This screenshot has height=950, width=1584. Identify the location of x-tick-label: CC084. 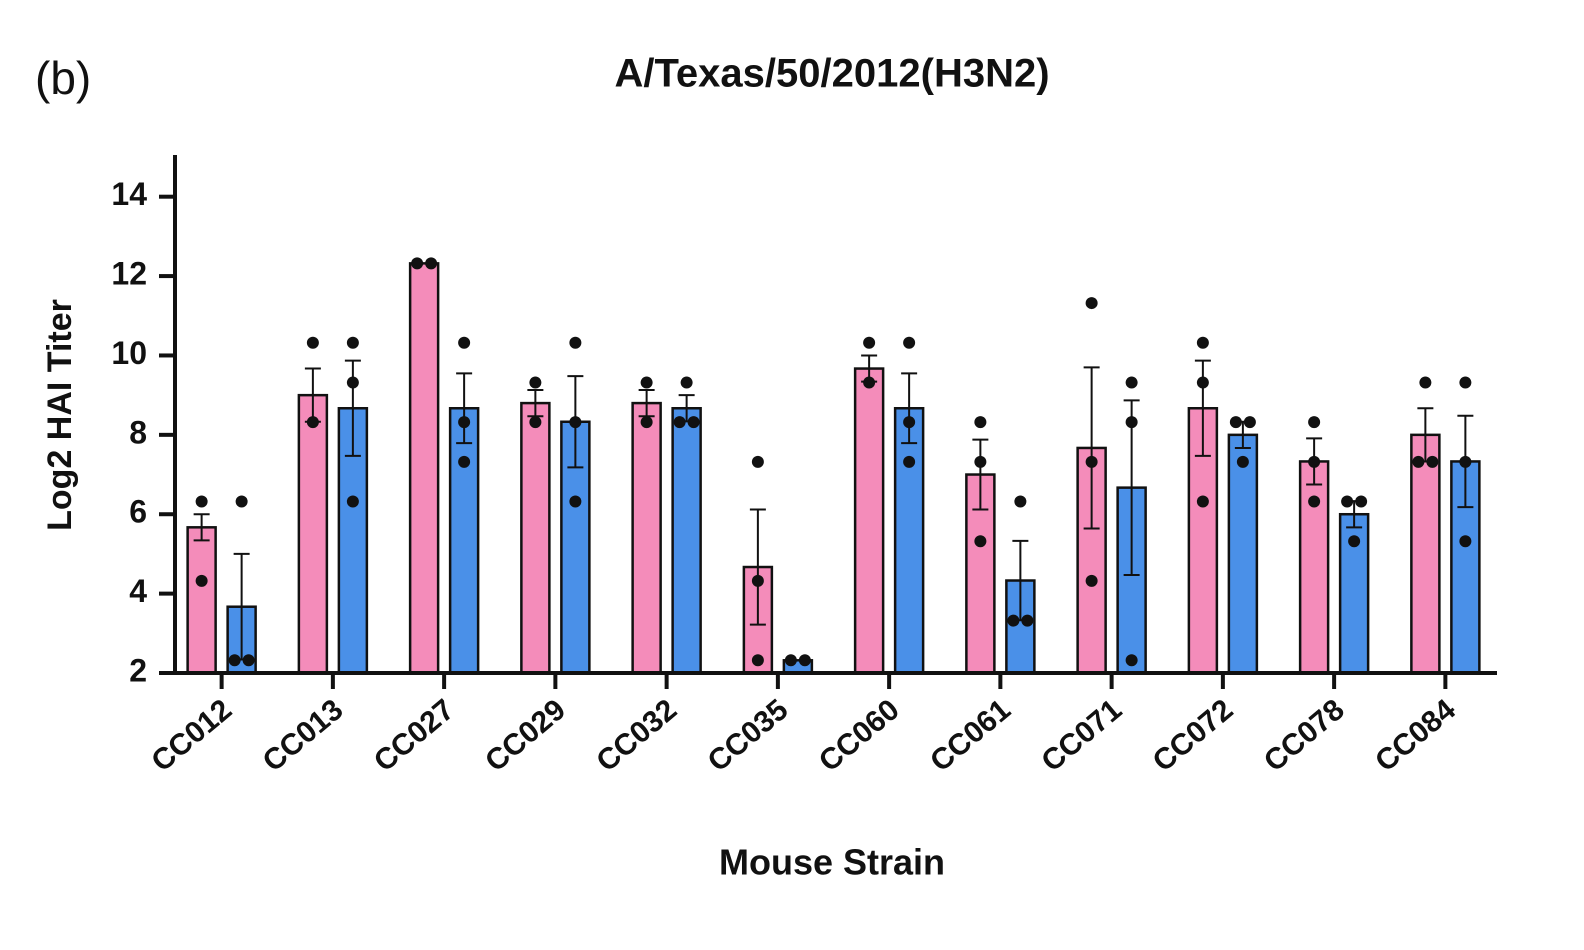
(1415, 736).